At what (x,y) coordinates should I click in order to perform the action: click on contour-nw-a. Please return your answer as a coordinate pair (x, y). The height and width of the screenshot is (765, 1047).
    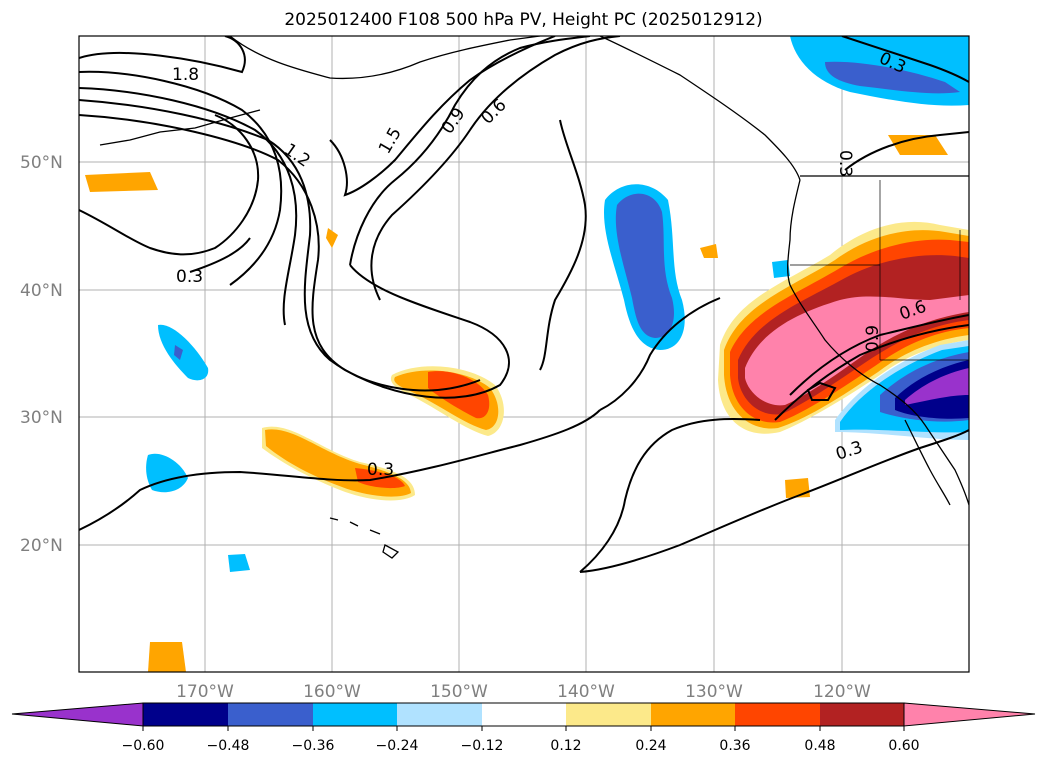
    Looking at the image, I should click on (181, 178).